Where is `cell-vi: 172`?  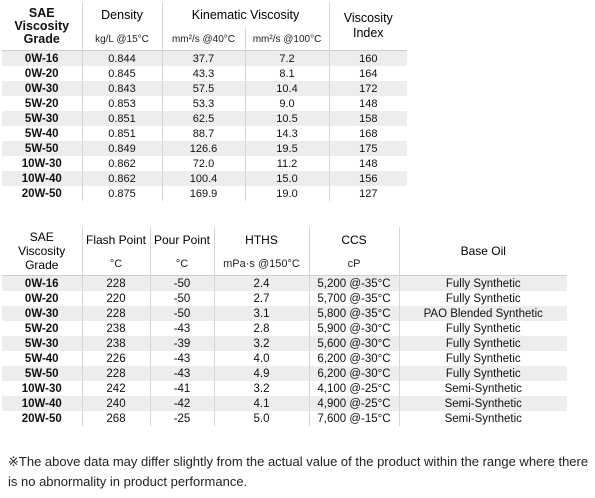 cell-vi: 172 is located at coordinates (368, 88).